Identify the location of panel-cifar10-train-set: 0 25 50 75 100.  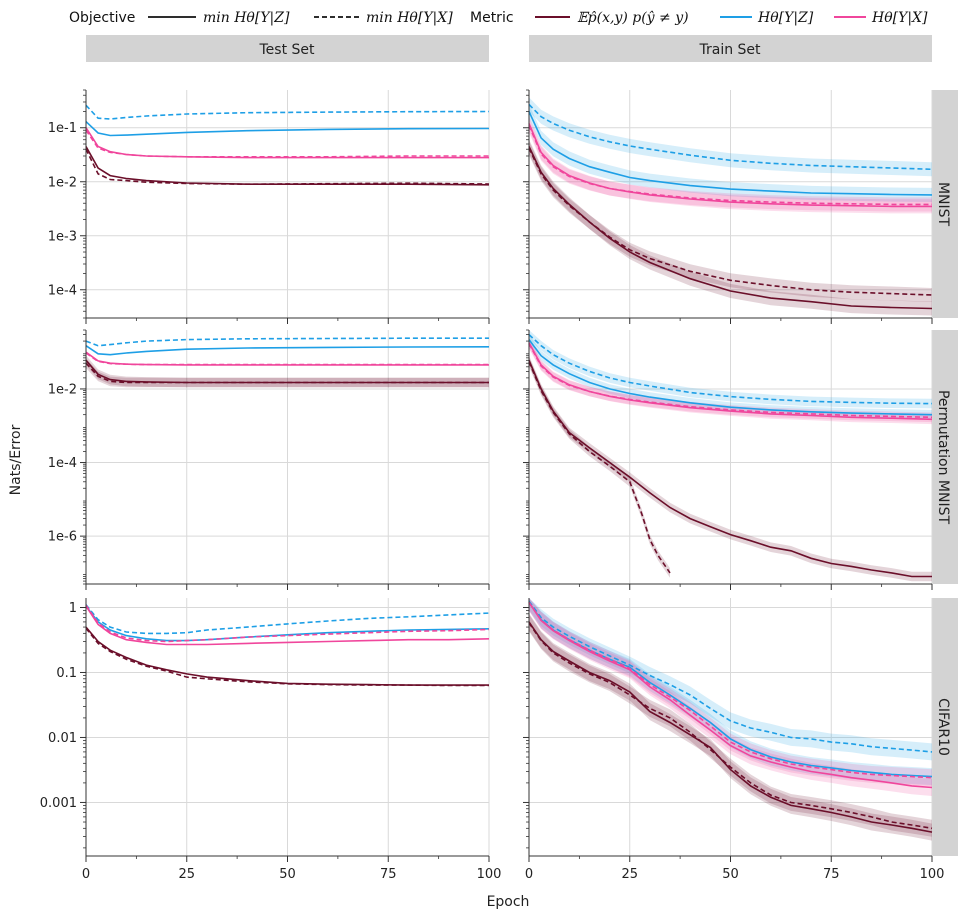
(733, 740).